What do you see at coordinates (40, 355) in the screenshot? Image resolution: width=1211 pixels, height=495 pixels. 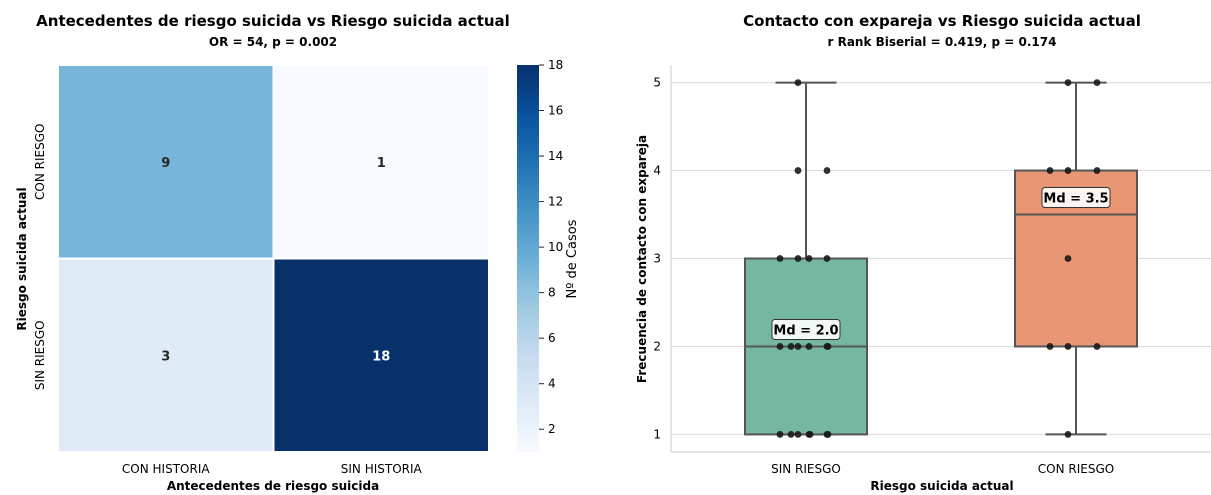 I see `heatmap-y-tick-label: SIN RIESGO` at bounding box center [40, 355].